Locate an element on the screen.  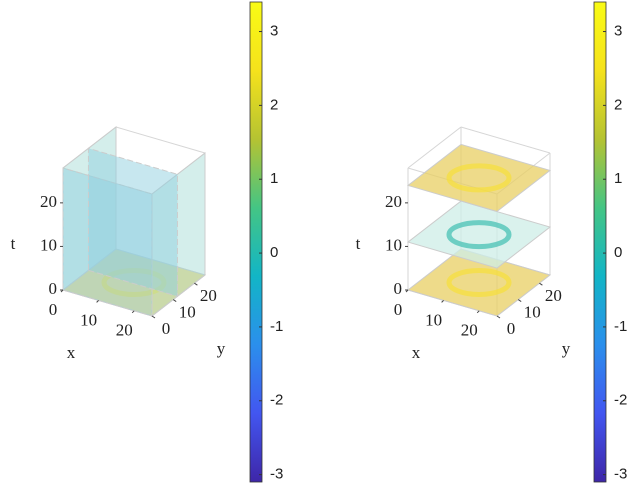
y-slice is located at coordinates (132, 222).